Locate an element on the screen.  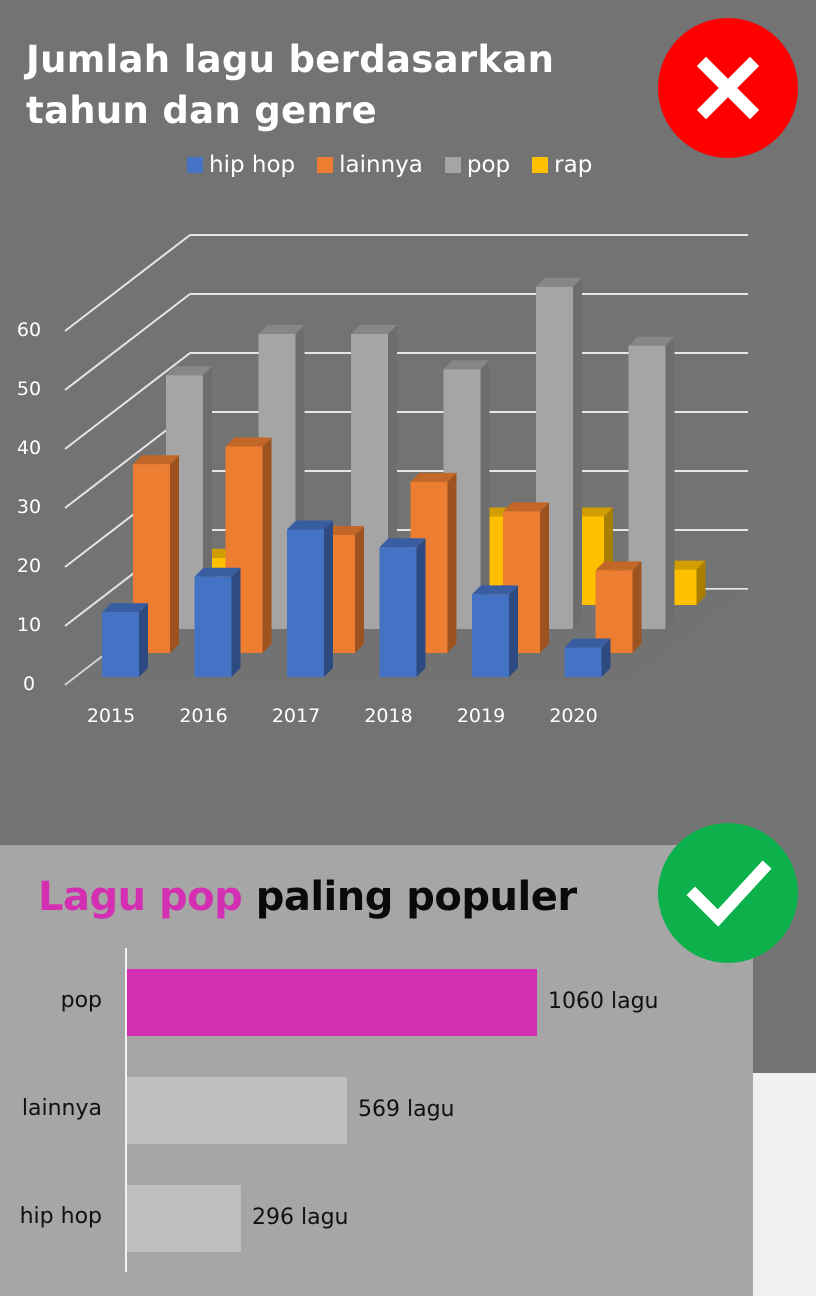
legend-item-rap: rap is located at coordinates (562, 165).